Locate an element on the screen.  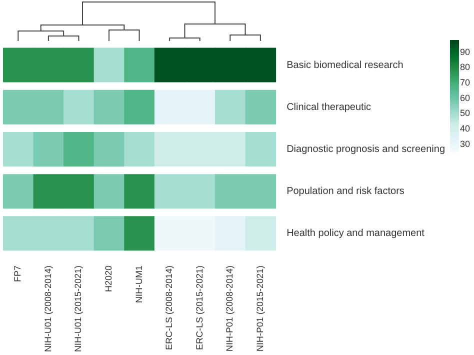
x-tick-label: NIH-U01 (2008-2014) is located at coordinates (47, 308).